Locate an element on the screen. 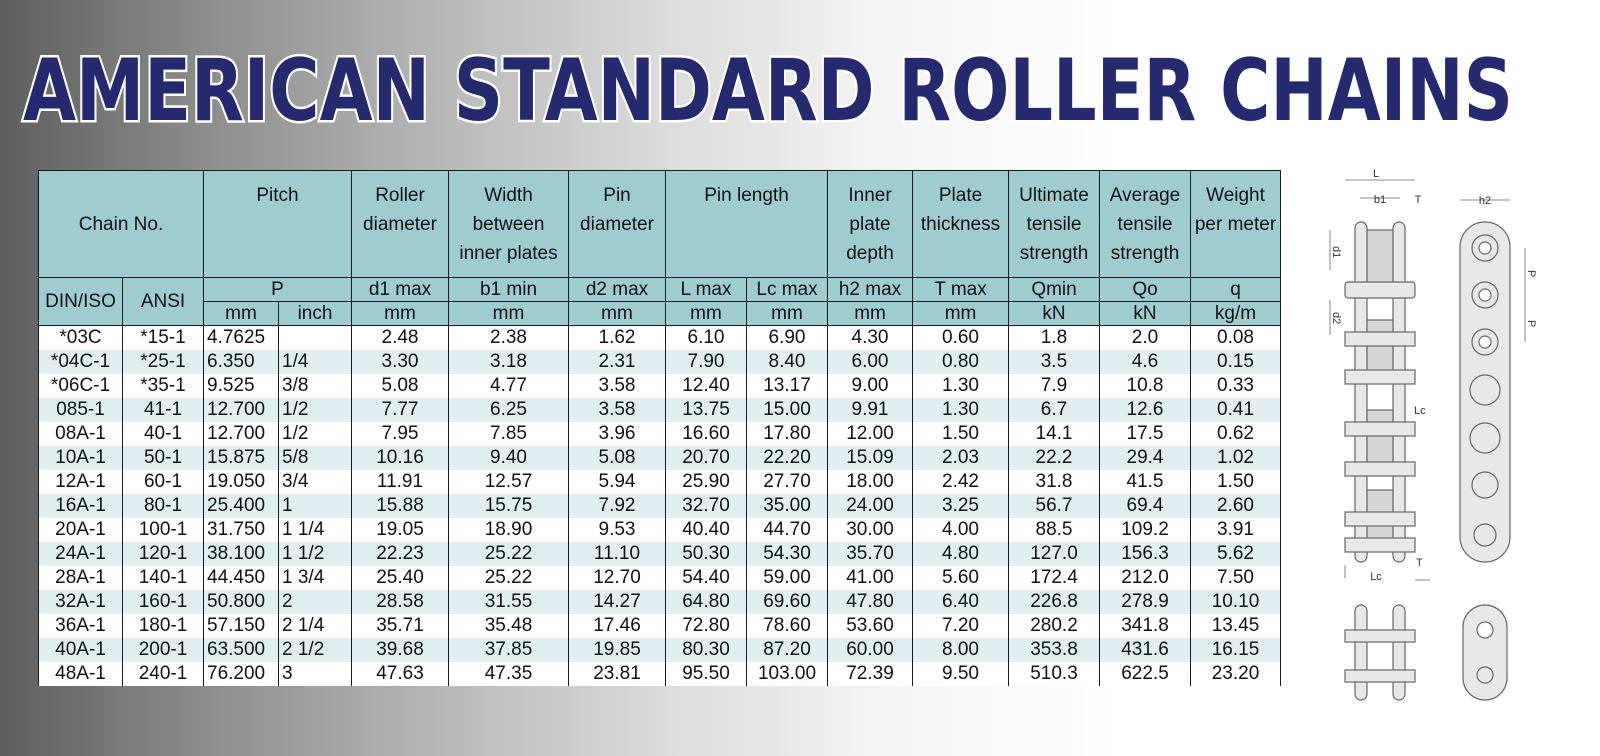  table-cell: 12.6 is located at coordinates (1145, 410).